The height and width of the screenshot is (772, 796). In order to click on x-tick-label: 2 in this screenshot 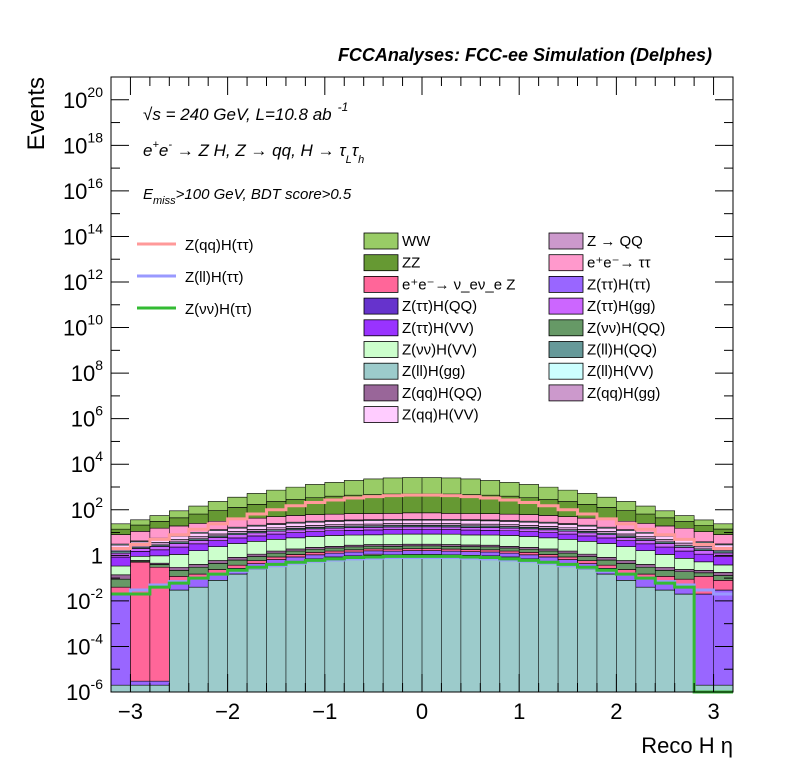, I will do `click(616, 711)`.